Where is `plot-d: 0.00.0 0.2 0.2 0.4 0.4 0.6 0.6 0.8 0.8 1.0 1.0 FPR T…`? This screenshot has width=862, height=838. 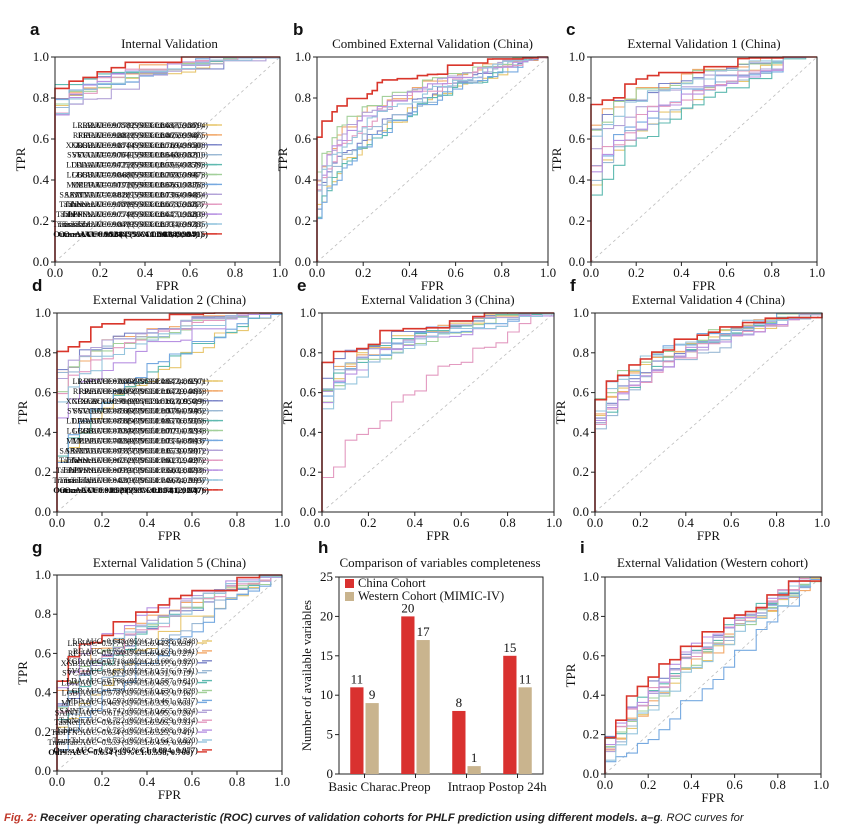
plot-d: 0.00.0 0.2 0.2 0.4 0.4 0.6 0.6 0.8 0.8 1.0 1.0 FPR T… is located at coordinates (152, 424).